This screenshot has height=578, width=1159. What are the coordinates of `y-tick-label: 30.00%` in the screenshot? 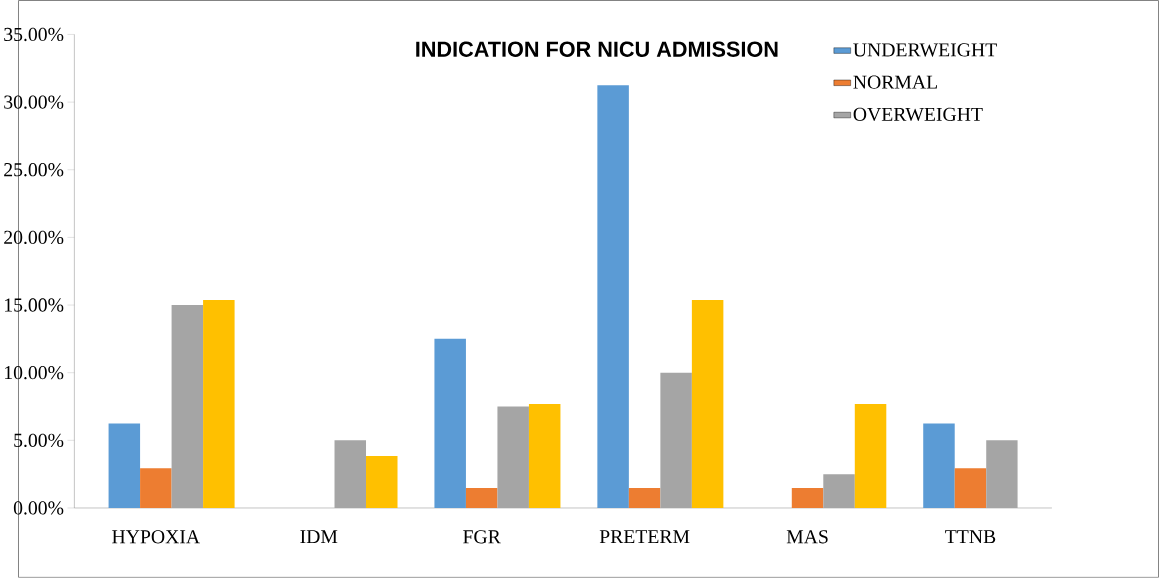 It's located at (34, 102).